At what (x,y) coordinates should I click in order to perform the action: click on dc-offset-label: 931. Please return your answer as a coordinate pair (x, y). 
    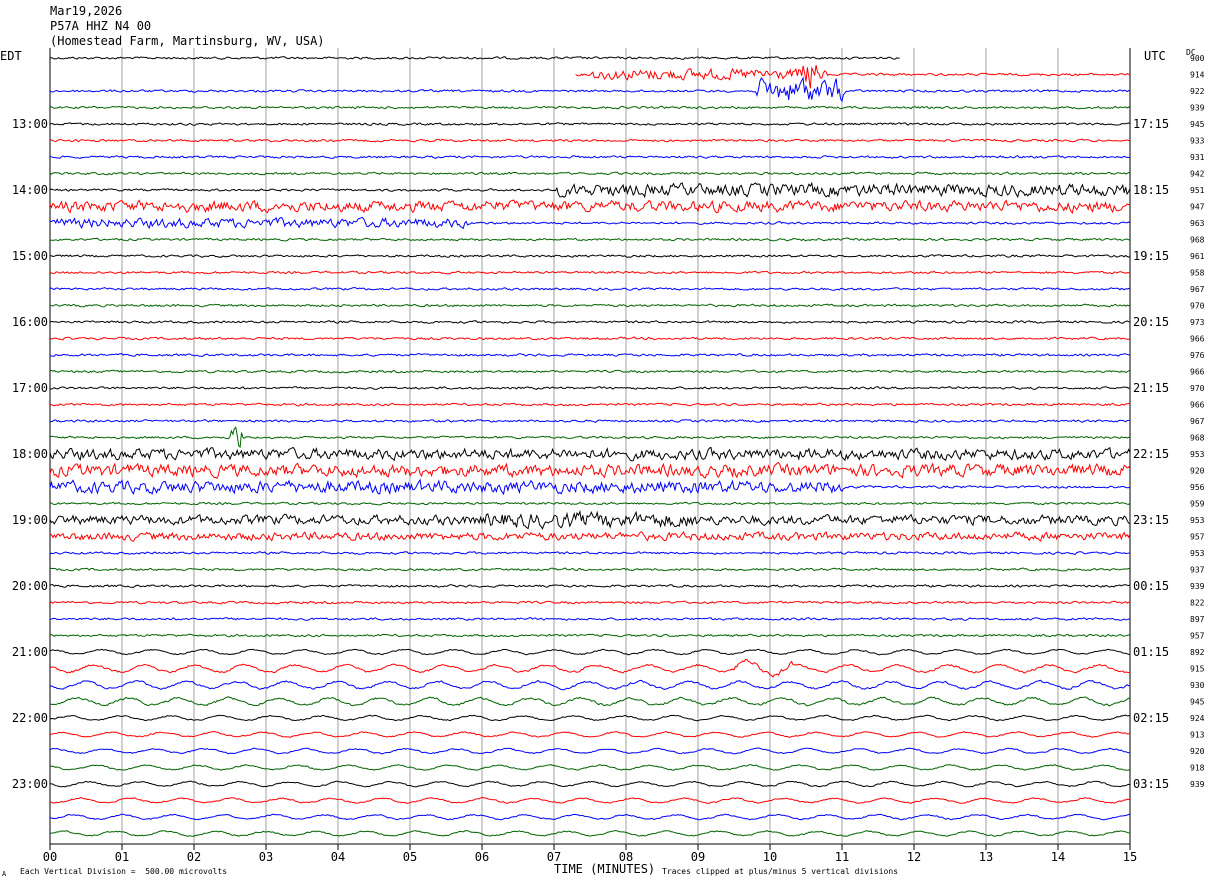
    Looking at the image, I should click on (1197, 157).